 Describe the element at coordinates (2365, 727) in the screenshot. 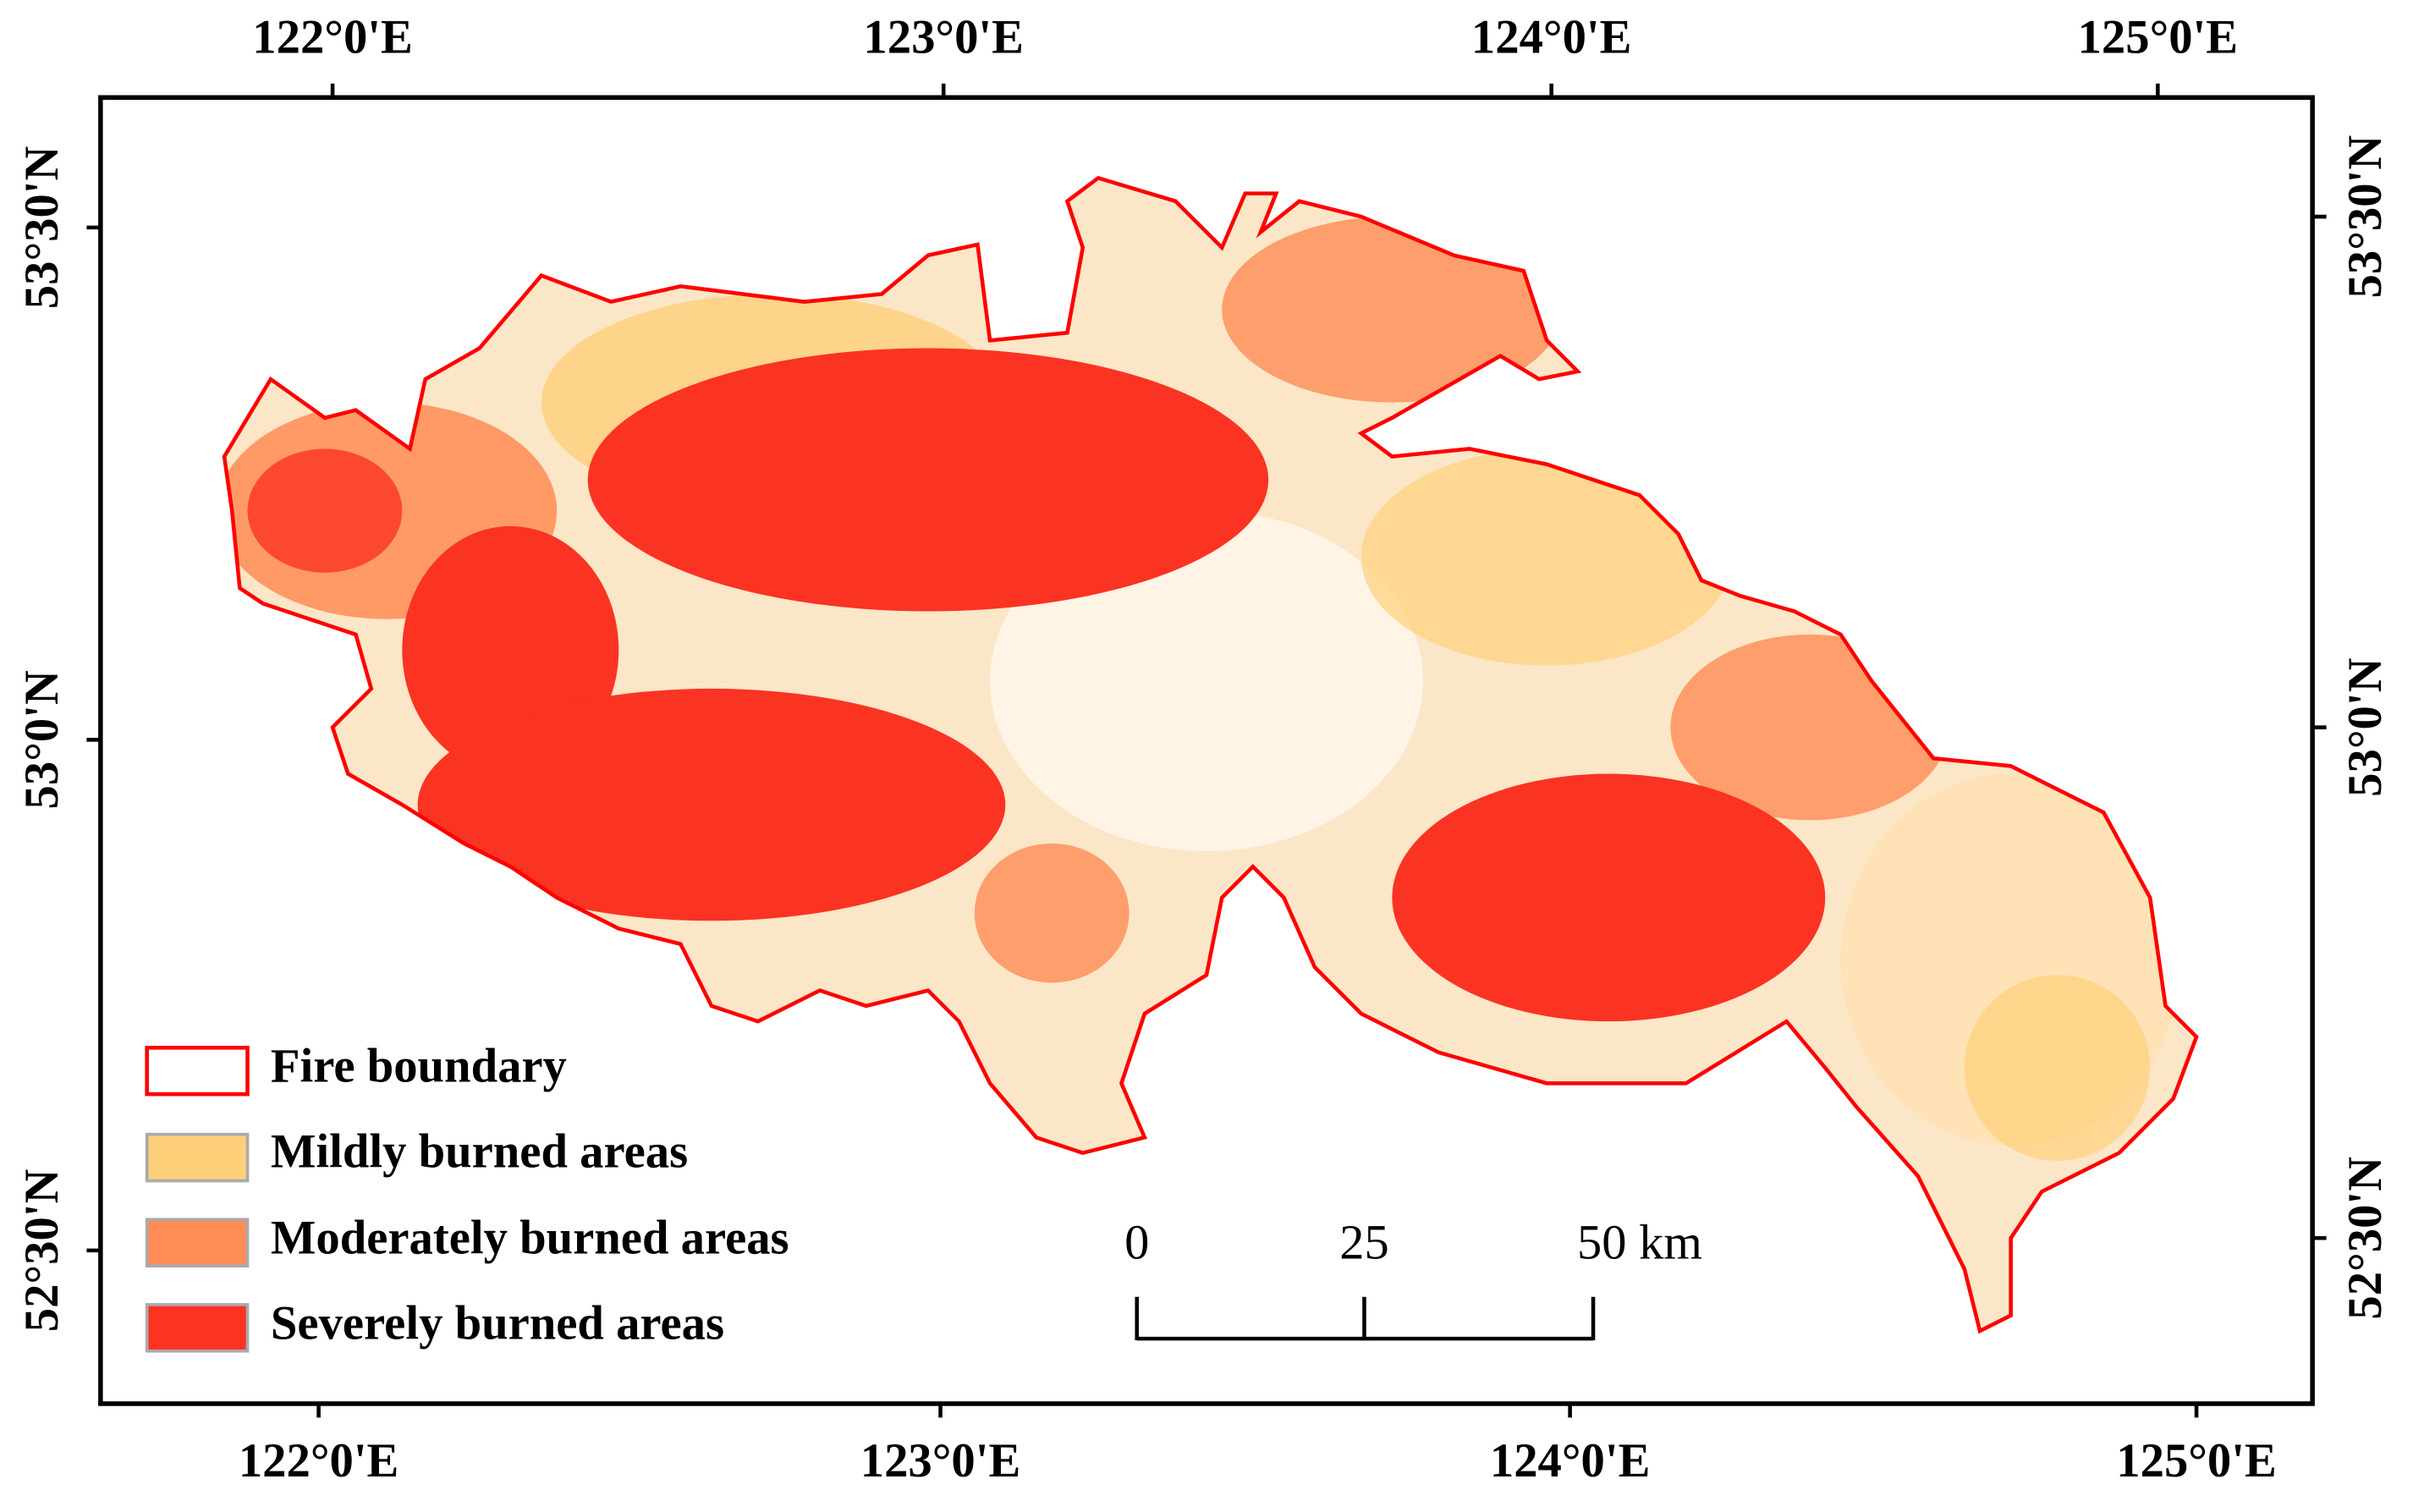

I see `right-label: 53°0'N` at that location.